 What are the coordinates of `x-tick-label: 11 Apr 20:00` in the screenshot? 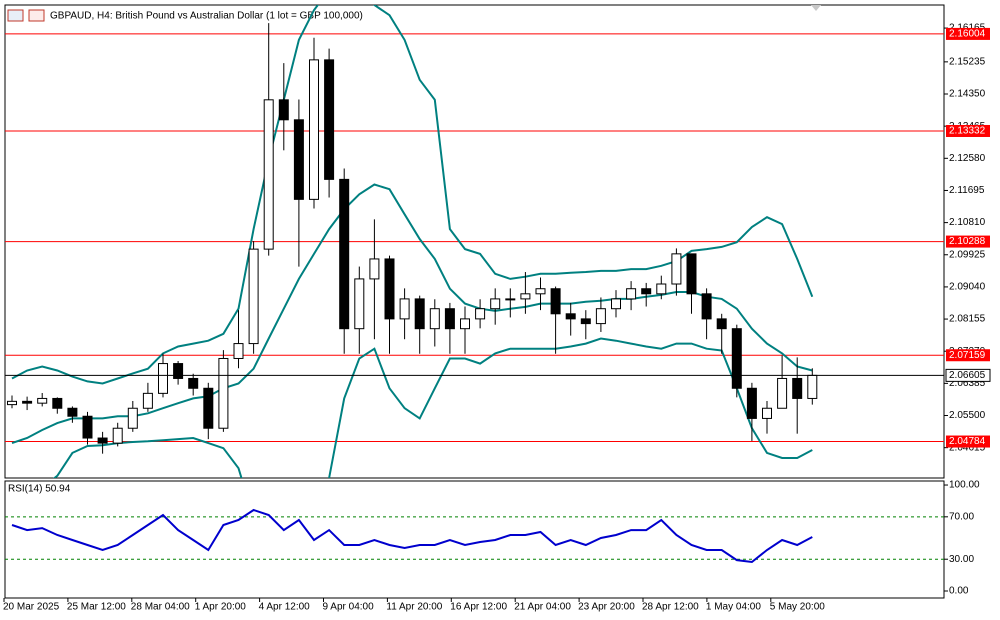 It's located at (414, 607).